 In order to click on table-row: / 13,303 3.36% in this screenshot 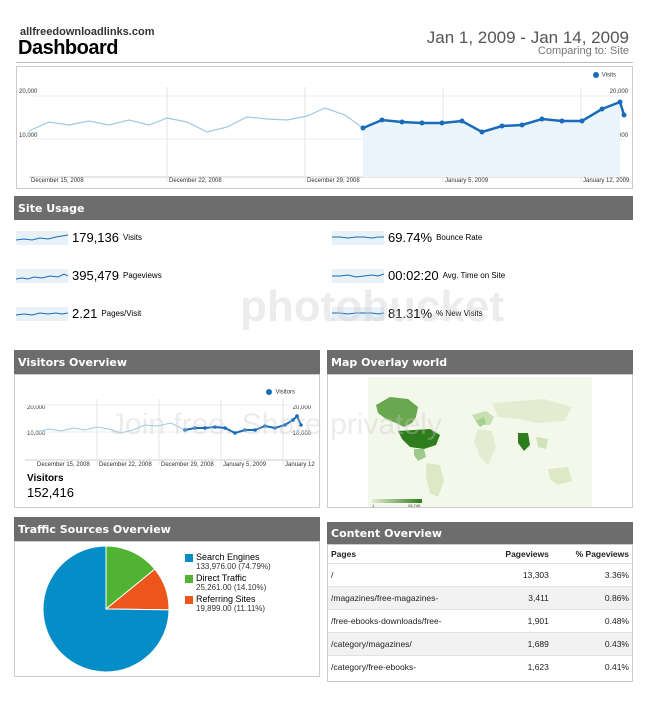, I will do `click(480, 575)`.